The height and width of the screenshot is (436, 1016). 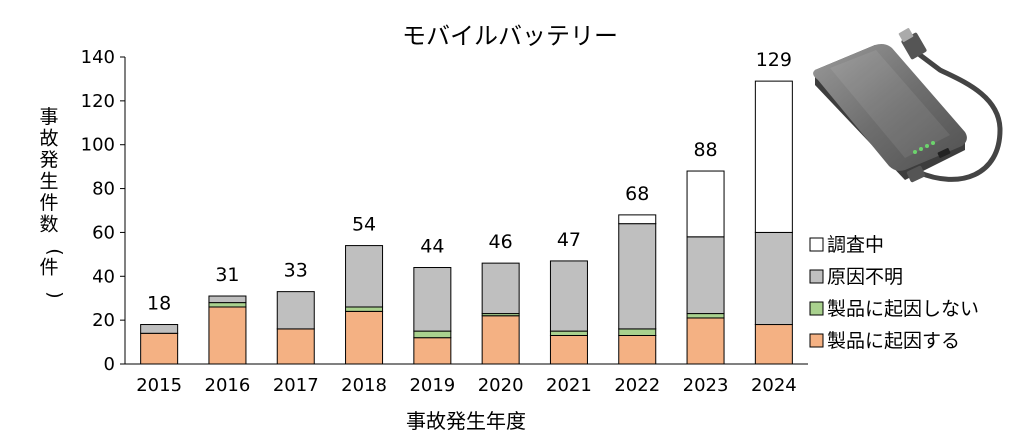 What do you see at coordinates (109, 364) in the screenshot?
I see `y-tick-label: 0` at bounding box center [109, 364].